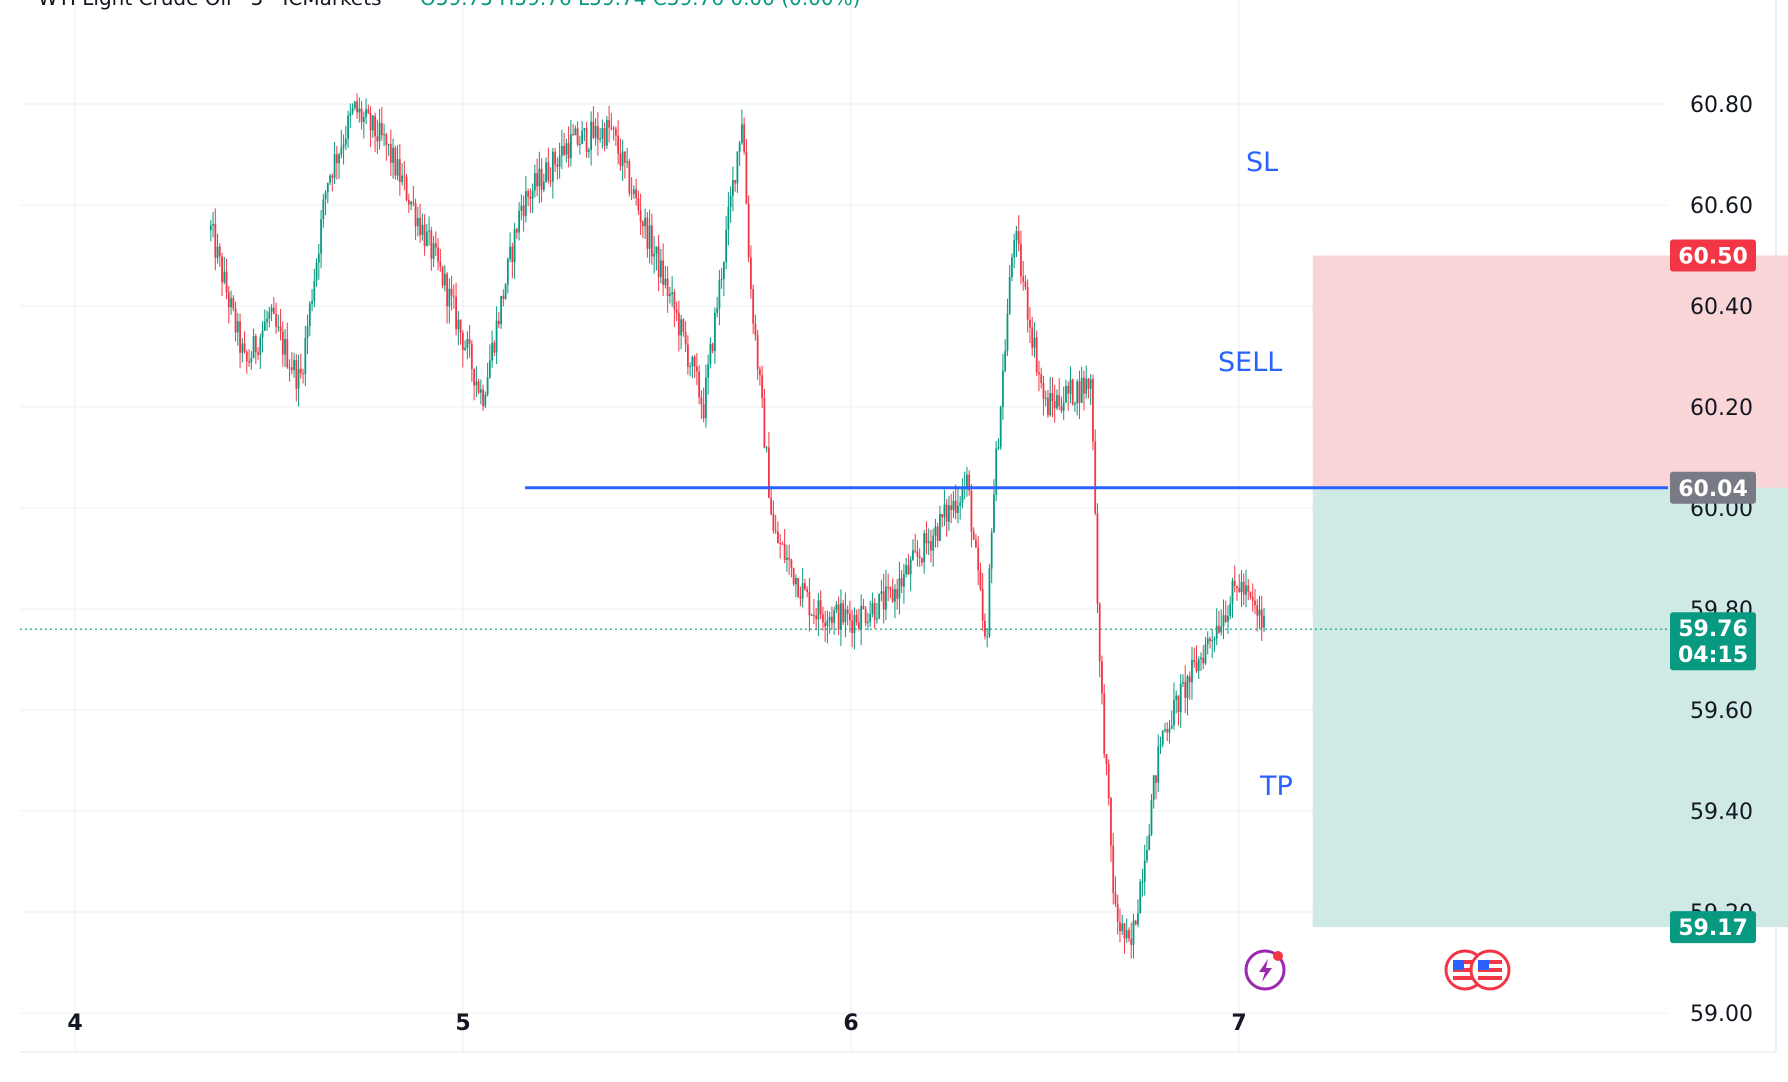 The image size is (1788, 1082). Describe the element at coordinates (1265, 970) in the screenshot. I see `lightning-event-icon` at that location.